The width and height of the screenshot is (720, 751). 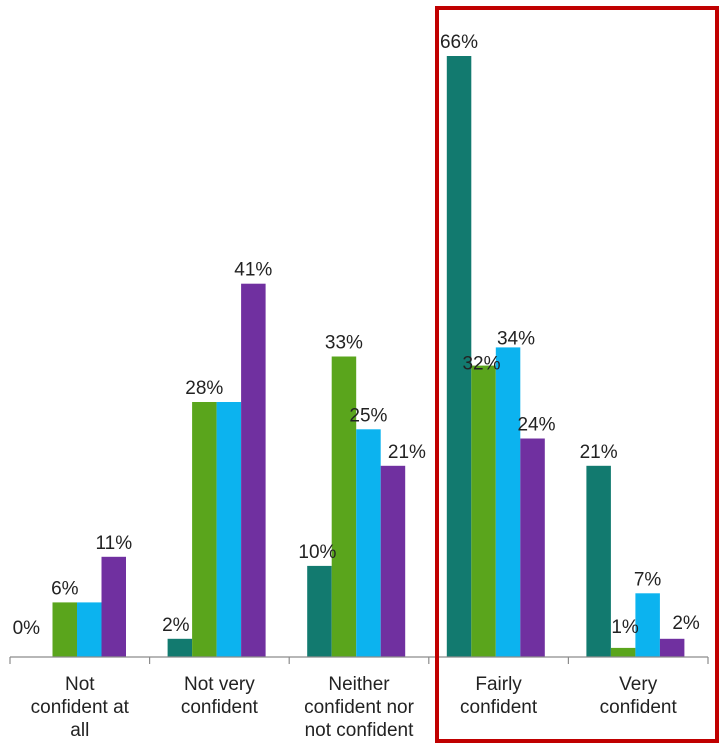 I want to click on data-label: 10%, so click(x=317, y=552).